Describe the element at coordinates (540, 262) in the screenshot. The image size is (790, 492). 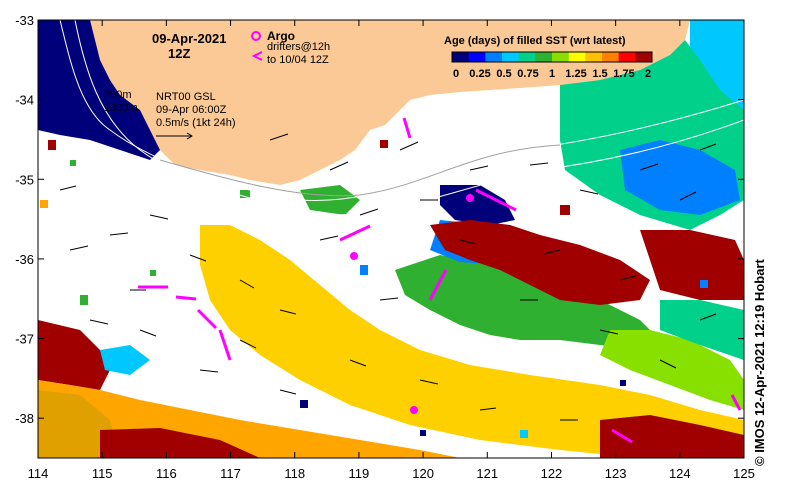
I see `maroon-patch-center` at that location.